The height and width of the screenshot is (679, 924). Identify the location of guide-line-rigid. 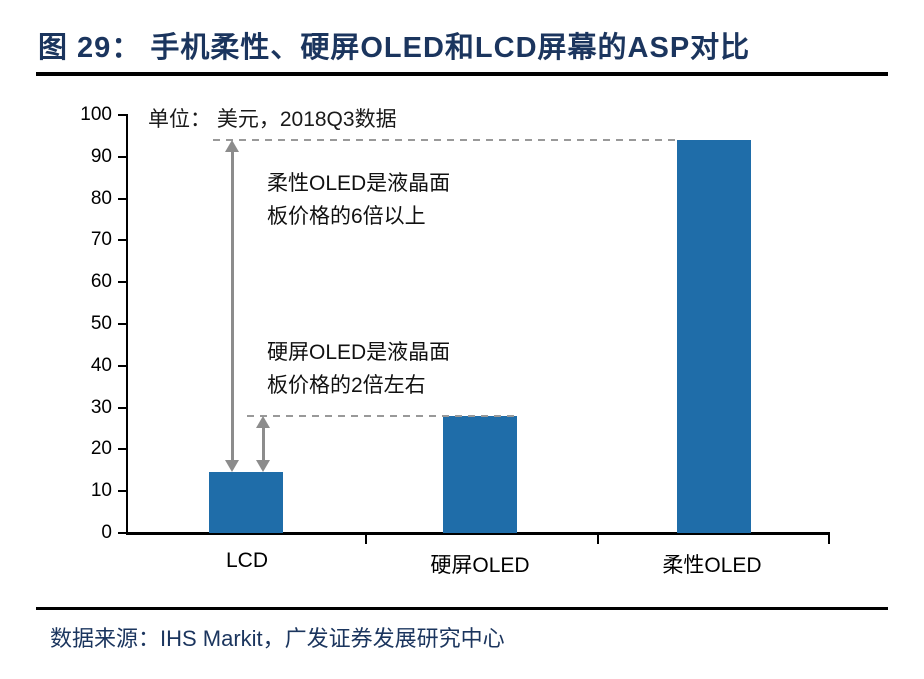
(382, 415).